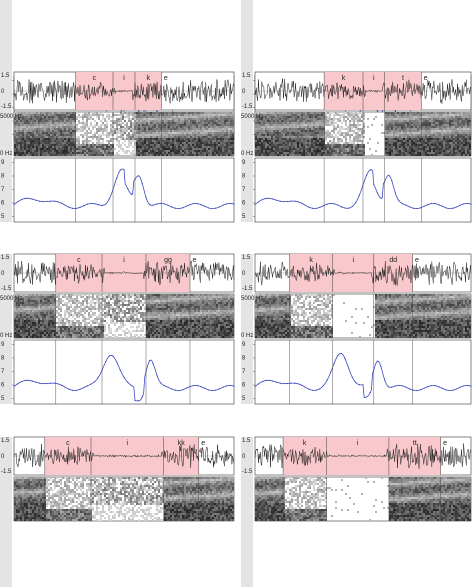 The height and width of the screenshot is (587, 474). Describe the element at coordinates (182, 443) in the screenshot. I see `segment-label: kk` at that location.